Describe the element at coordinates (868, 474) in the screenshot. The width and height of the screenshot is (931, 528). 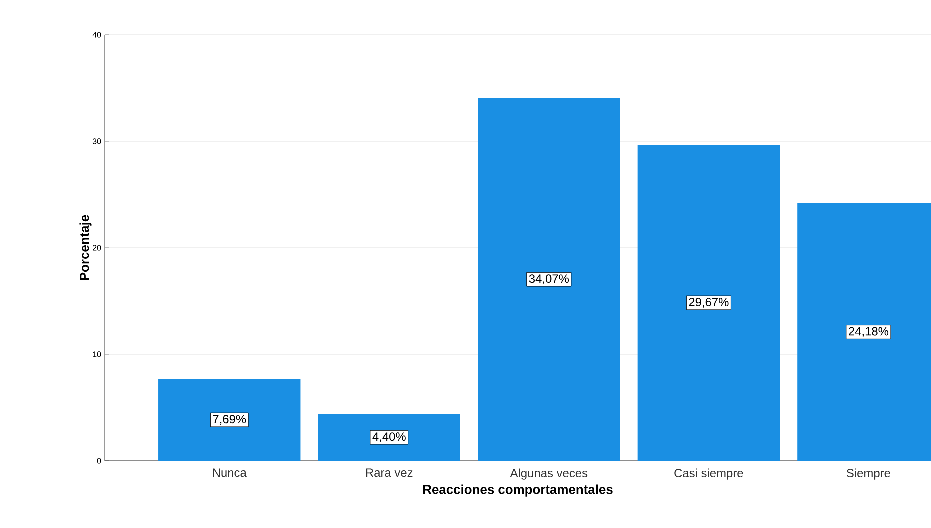
I see `x-tick-label: Siempre` at that location.